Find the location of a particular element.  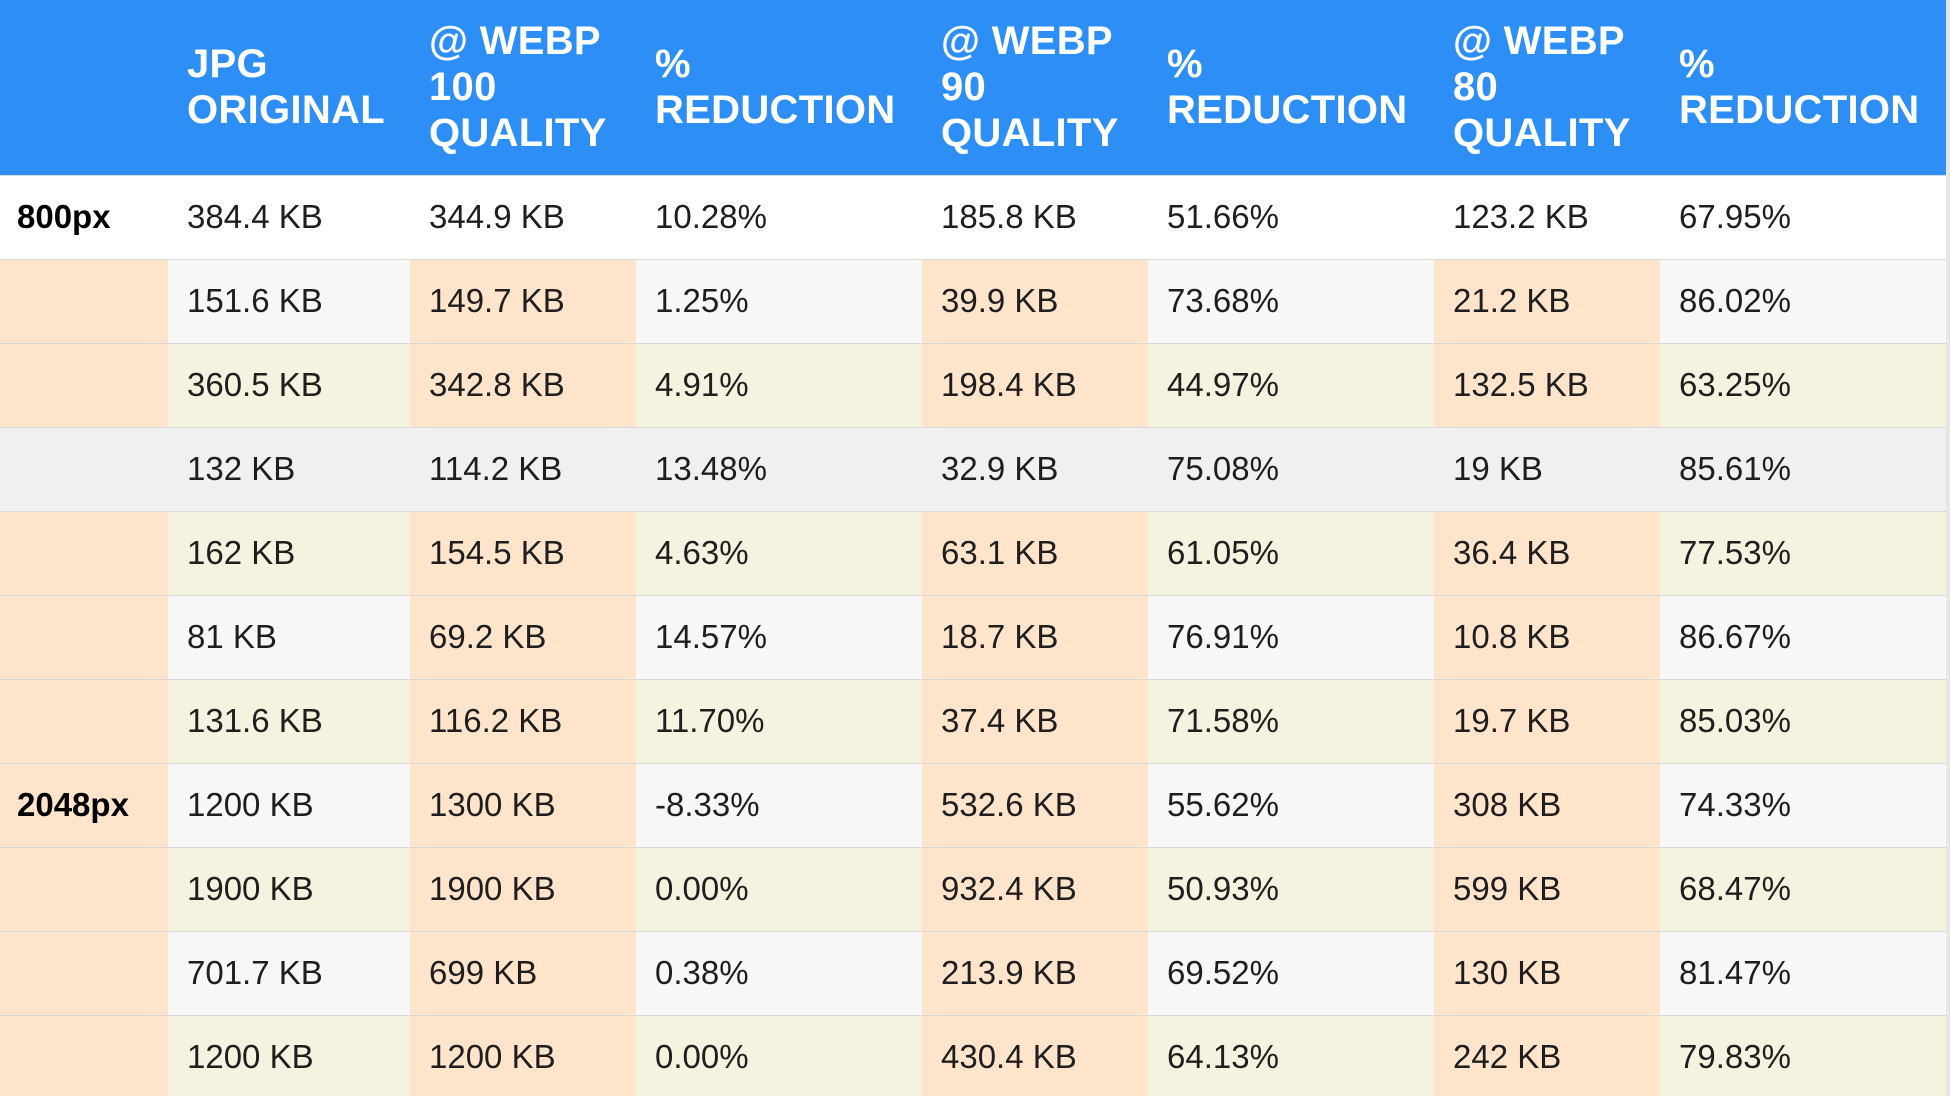

webp-90-cell: 63.1 KB is located at coordinates (1035, 552).